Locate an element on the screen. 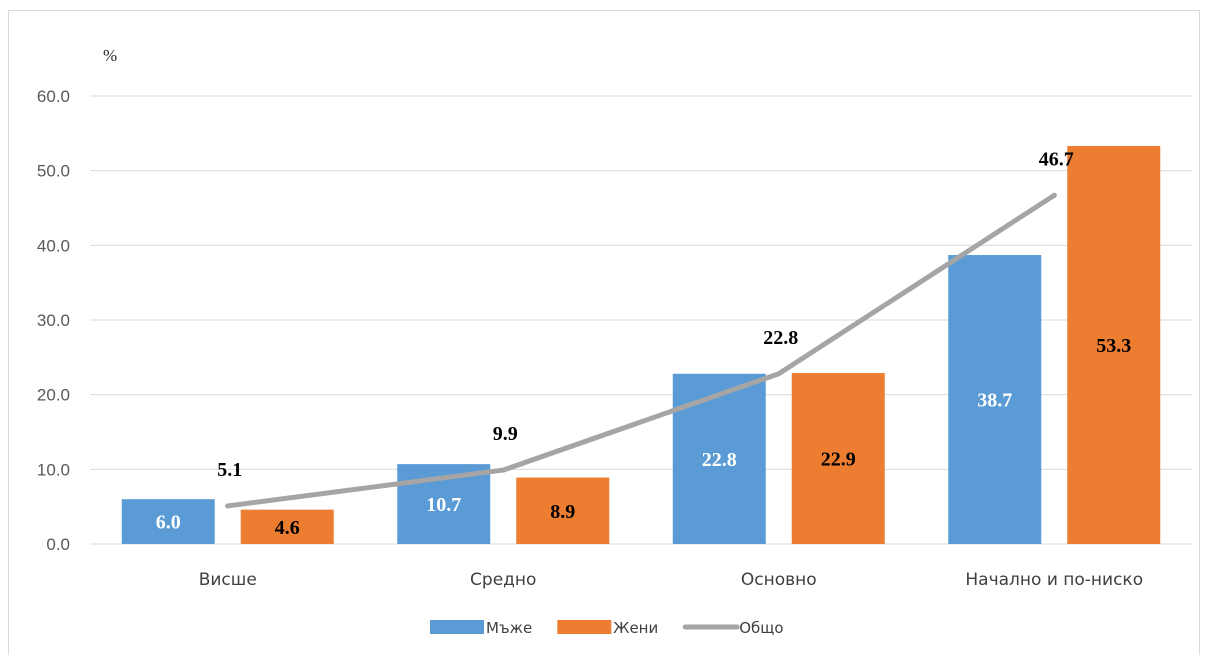 The image size is (1209, 655). y-axis-unit: % is located at coordinates (110, 55).